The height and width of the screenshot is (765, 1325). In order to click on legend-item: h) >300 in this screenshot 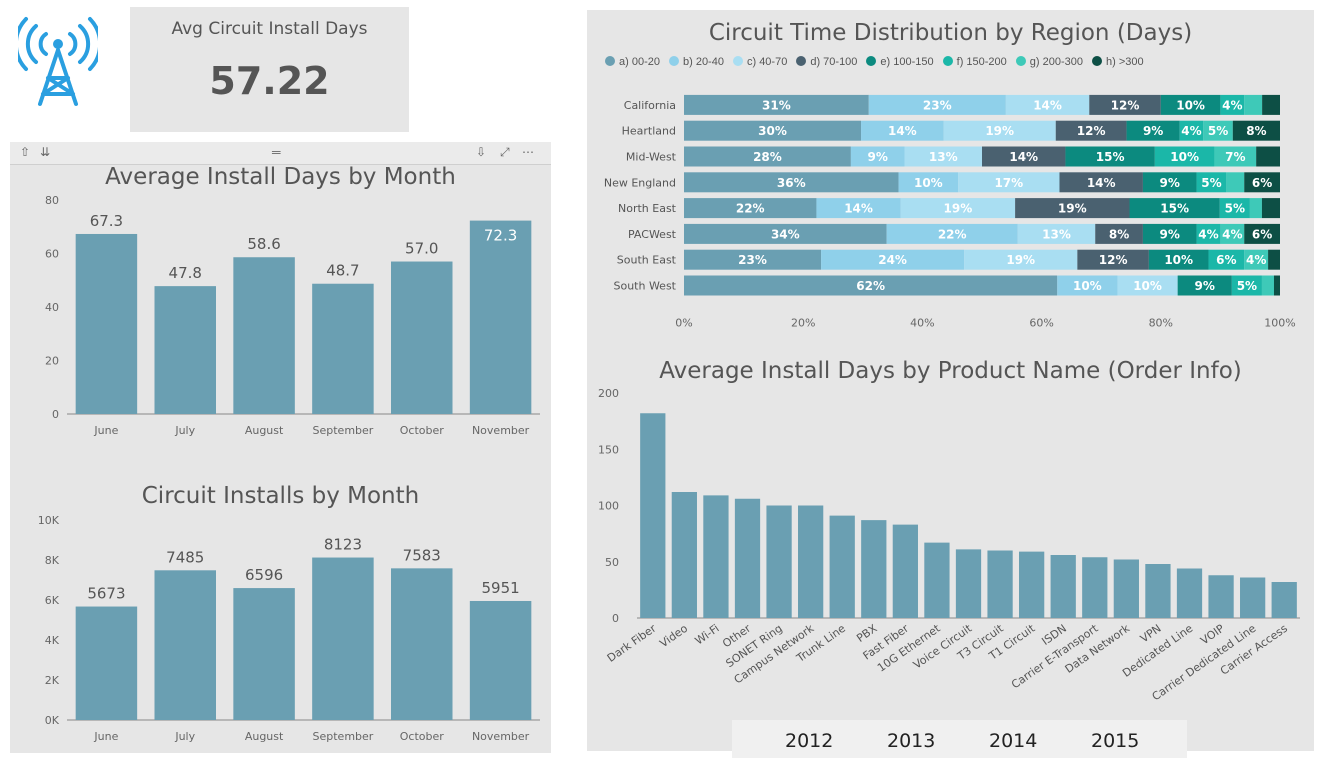, I will do `click(1118, 62)`.